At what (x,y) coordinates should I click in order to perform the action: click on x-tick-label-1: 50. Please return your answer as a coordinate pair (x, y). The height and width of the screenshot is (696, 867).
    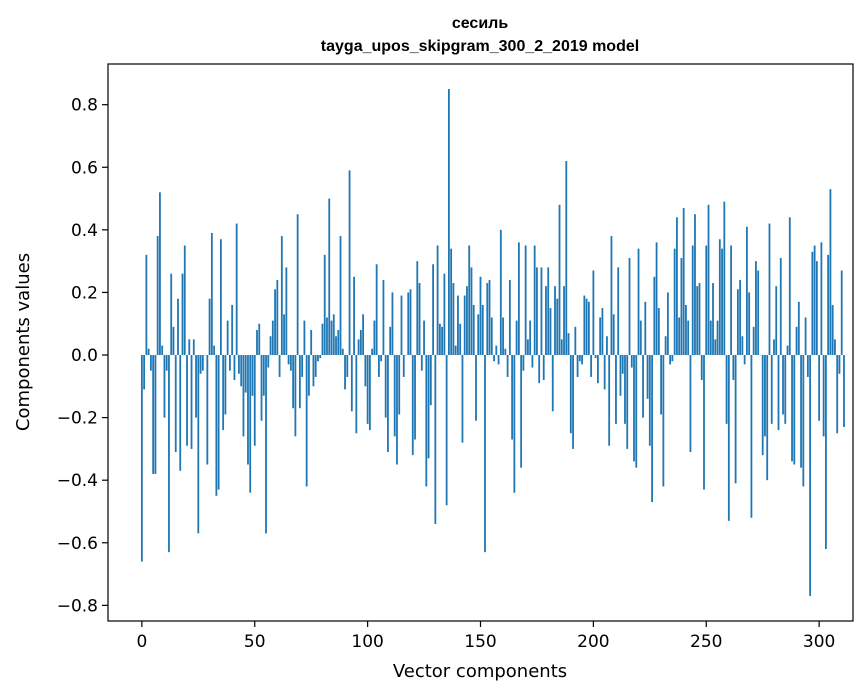
    Looking at the image, I should click on (255, 642).